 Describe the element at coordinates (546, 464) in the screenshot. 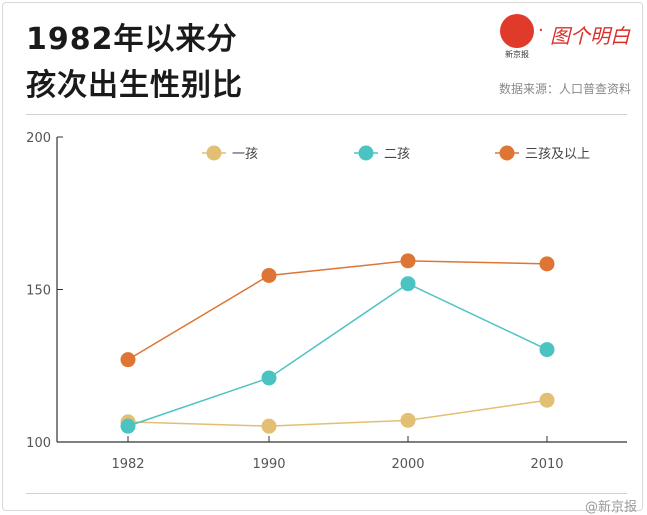

I see `x-tick-label: 2010` at that location.